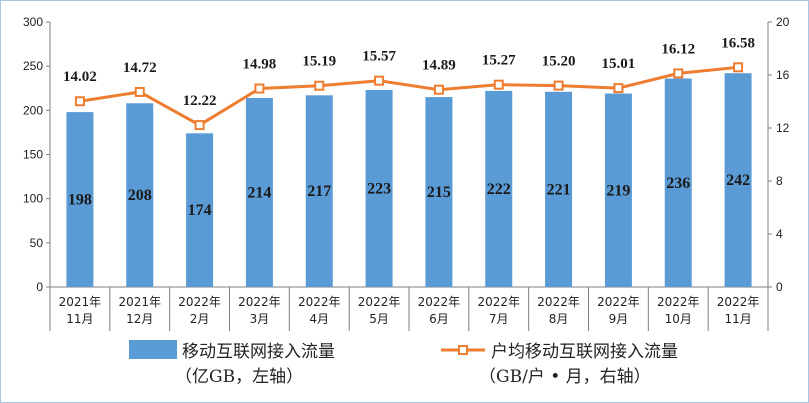 This screenshot has height=403, width=809. I want to click on line-path, so click(409, 96).